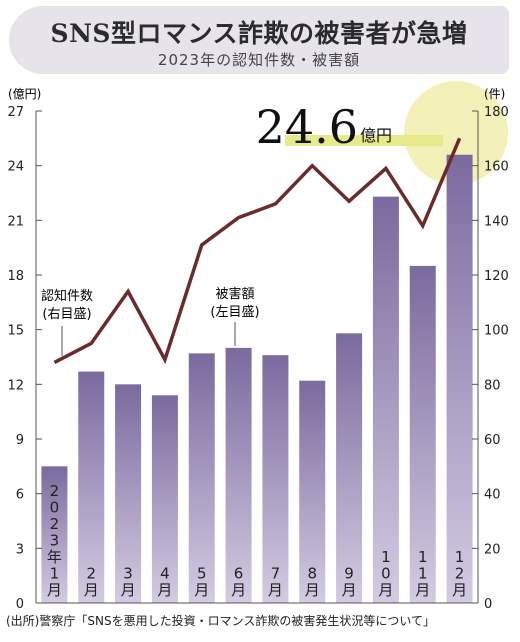 The height and width of the screenshot is (642, 520). Describe the element at coordinates (67, 296) in the screenshot. I see `legend-count-label: 認知件数` at that location.